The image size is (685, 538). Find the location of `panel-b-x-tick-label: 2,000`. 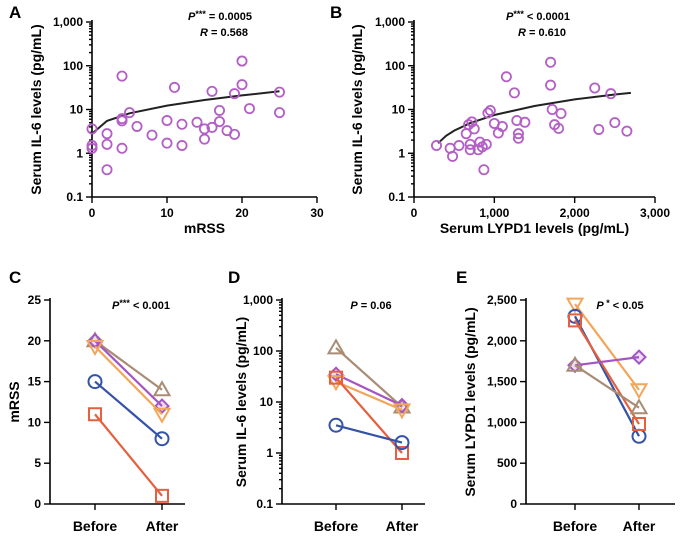

panel-b-x-tick-label: 2,000 is located at coordinates (575, 213).